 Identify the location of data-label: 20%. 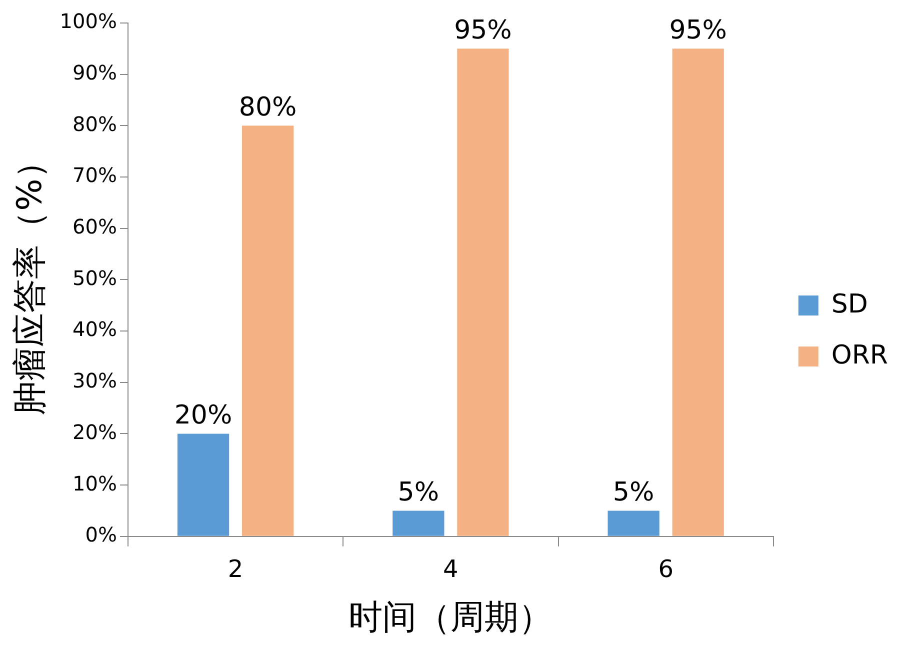
(203, 415).